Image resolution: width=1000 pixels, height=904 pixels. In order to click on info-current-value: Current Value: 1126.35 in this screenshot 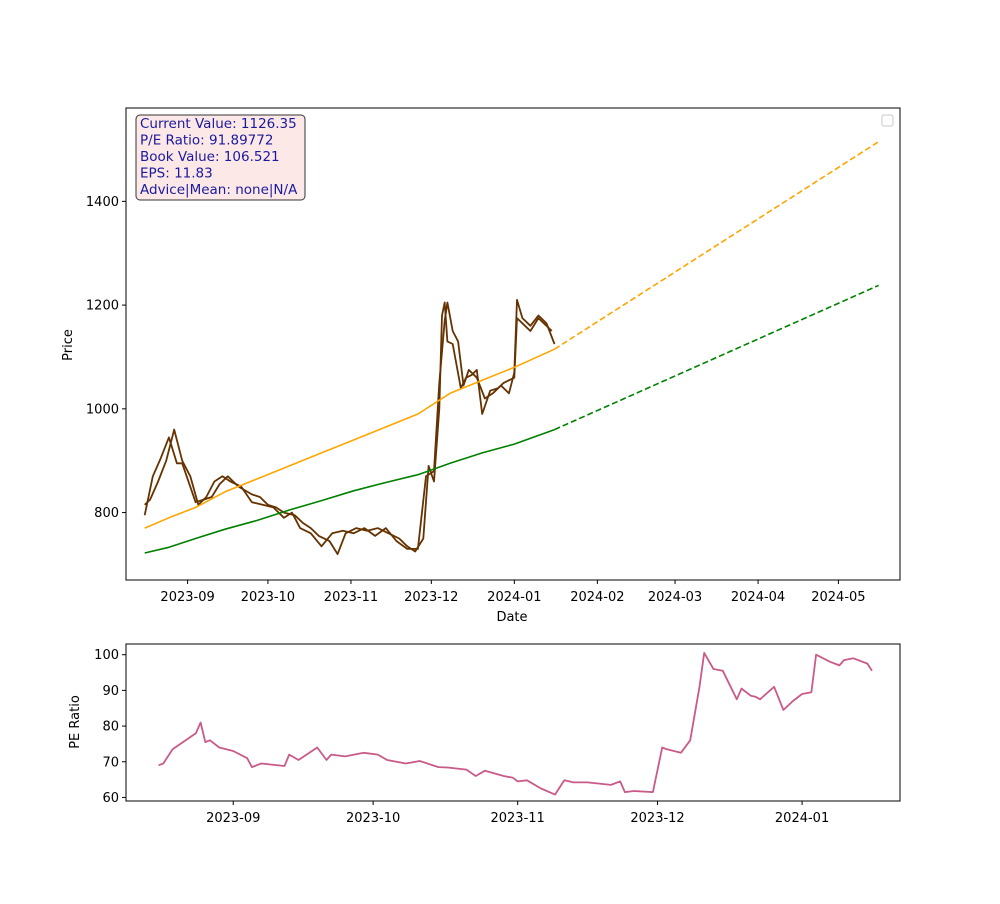, I will do `click(218, 124)`.